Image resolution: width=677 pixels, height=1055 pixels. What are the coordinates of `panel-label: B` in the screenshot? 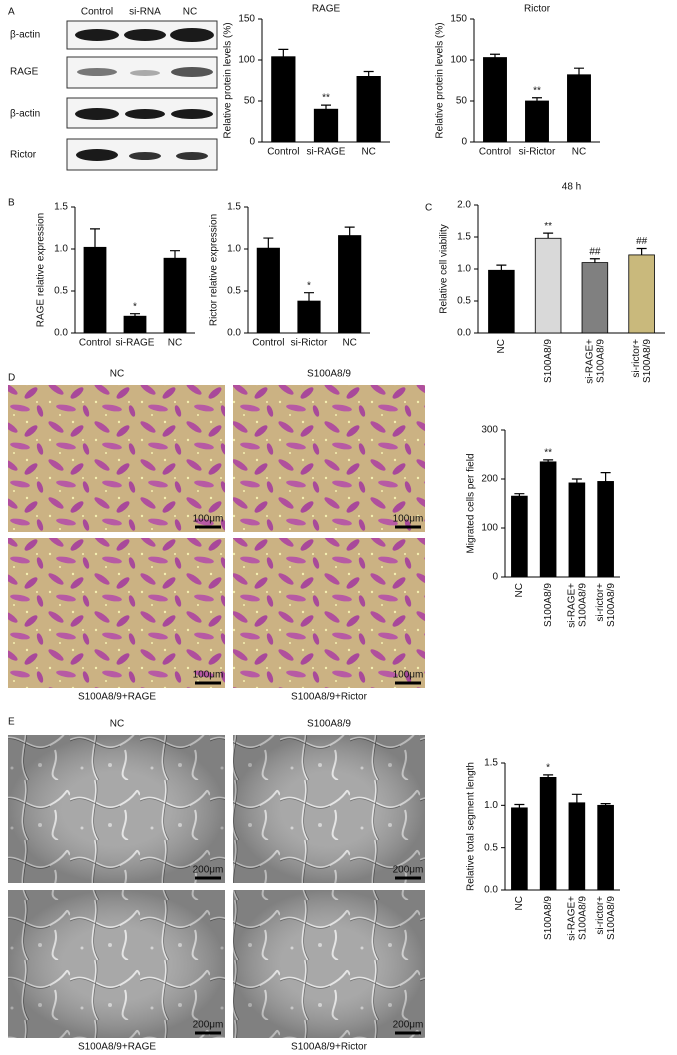 It's located at (11, 203).